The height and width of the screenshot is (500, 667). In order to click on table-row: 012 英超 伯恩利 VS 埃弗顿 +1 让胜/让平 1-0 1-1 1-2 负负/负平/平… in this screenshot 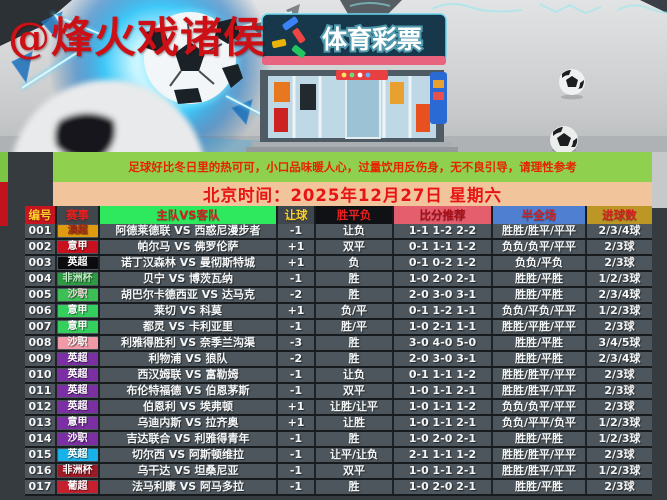, I will do `click(338, 408)`.